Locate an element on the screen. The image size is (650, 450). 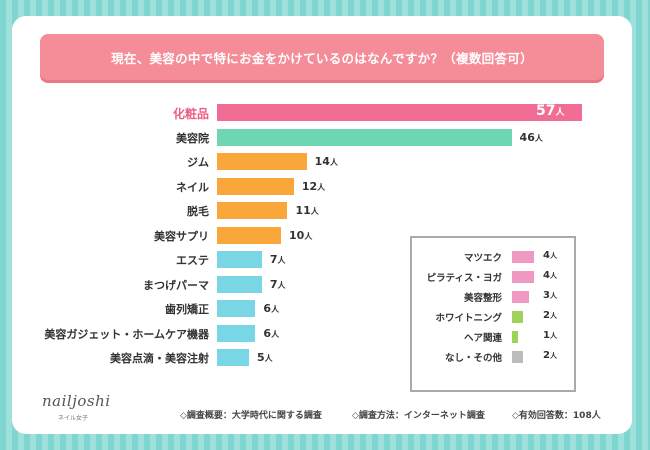
brand-logo: nailjoshi is located at coordinates (76, 401).